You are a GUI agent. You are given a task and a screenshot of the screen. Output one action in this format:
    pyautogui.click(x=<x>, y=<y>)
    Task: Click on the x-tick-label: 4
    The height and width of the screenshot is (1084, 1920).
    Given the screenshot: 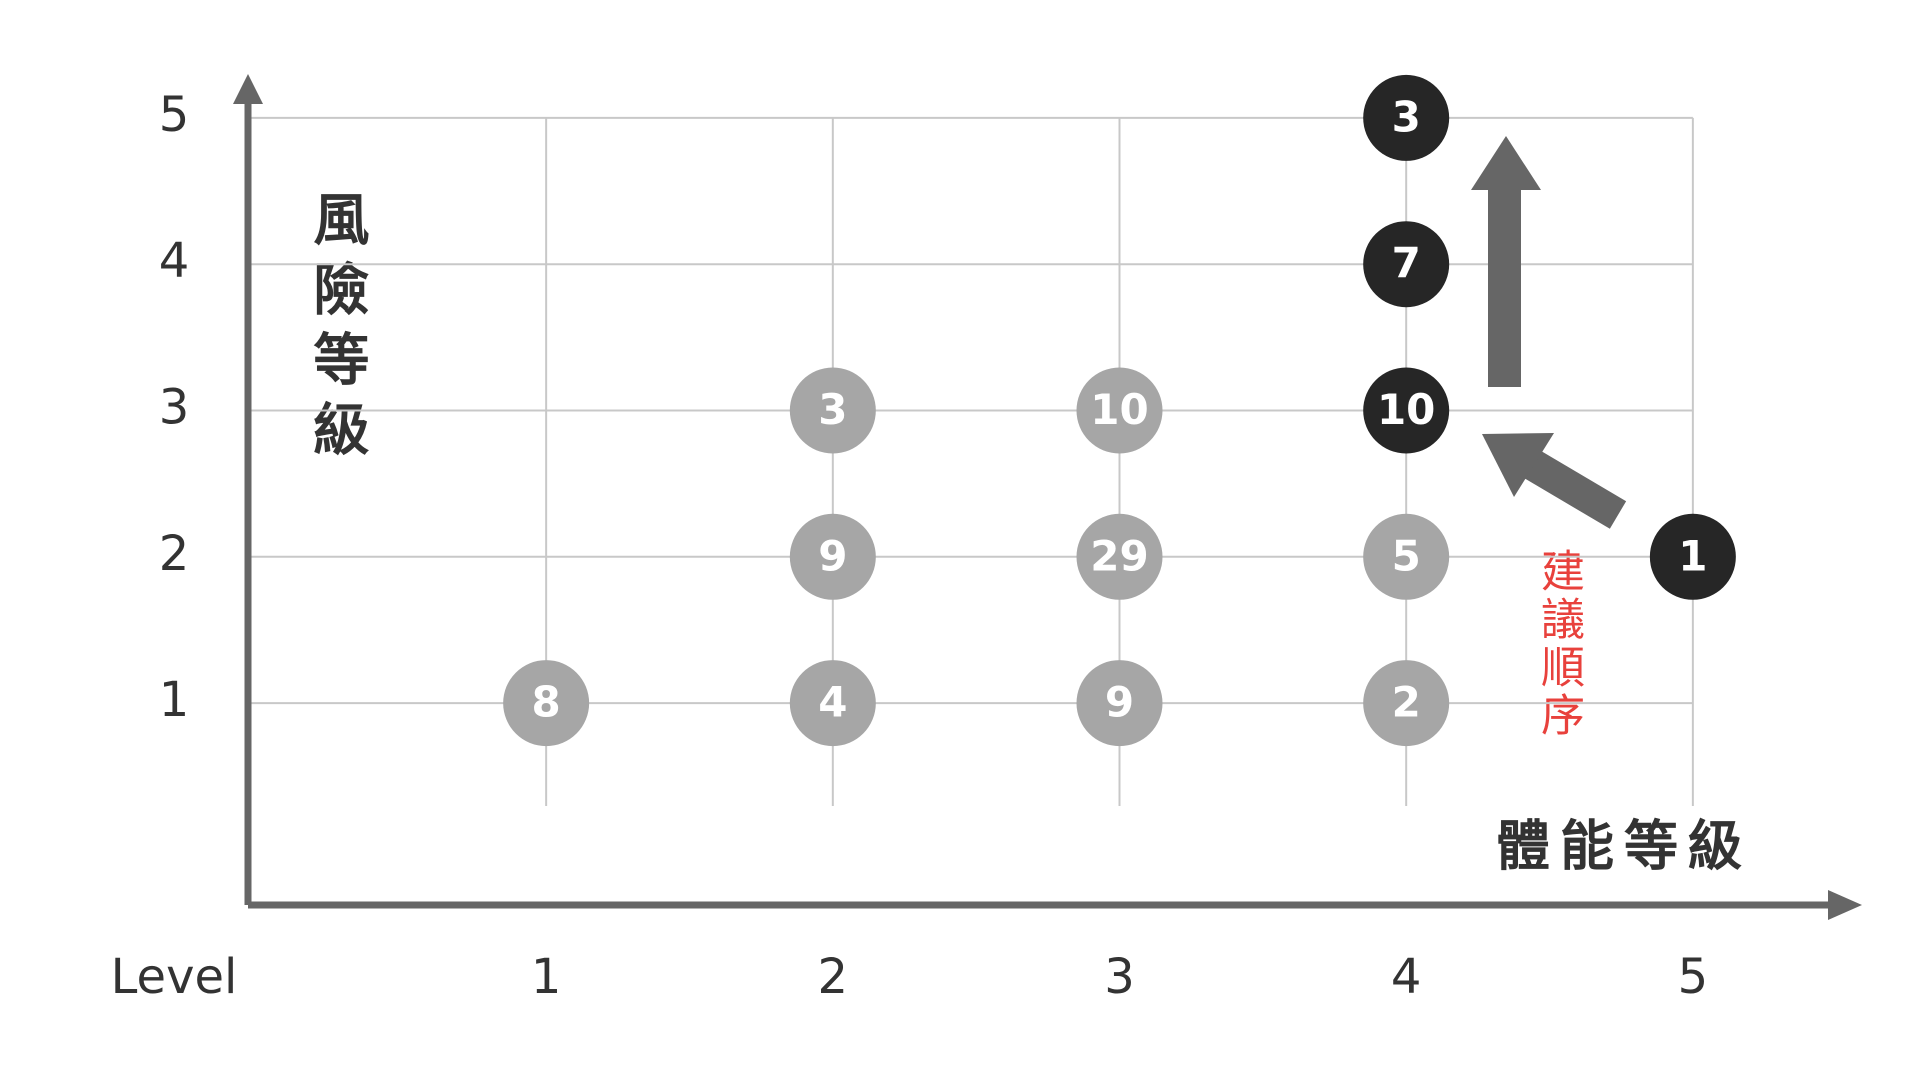 What is the action you would take?
    pyautogui.click(x=1406, y=977)
    